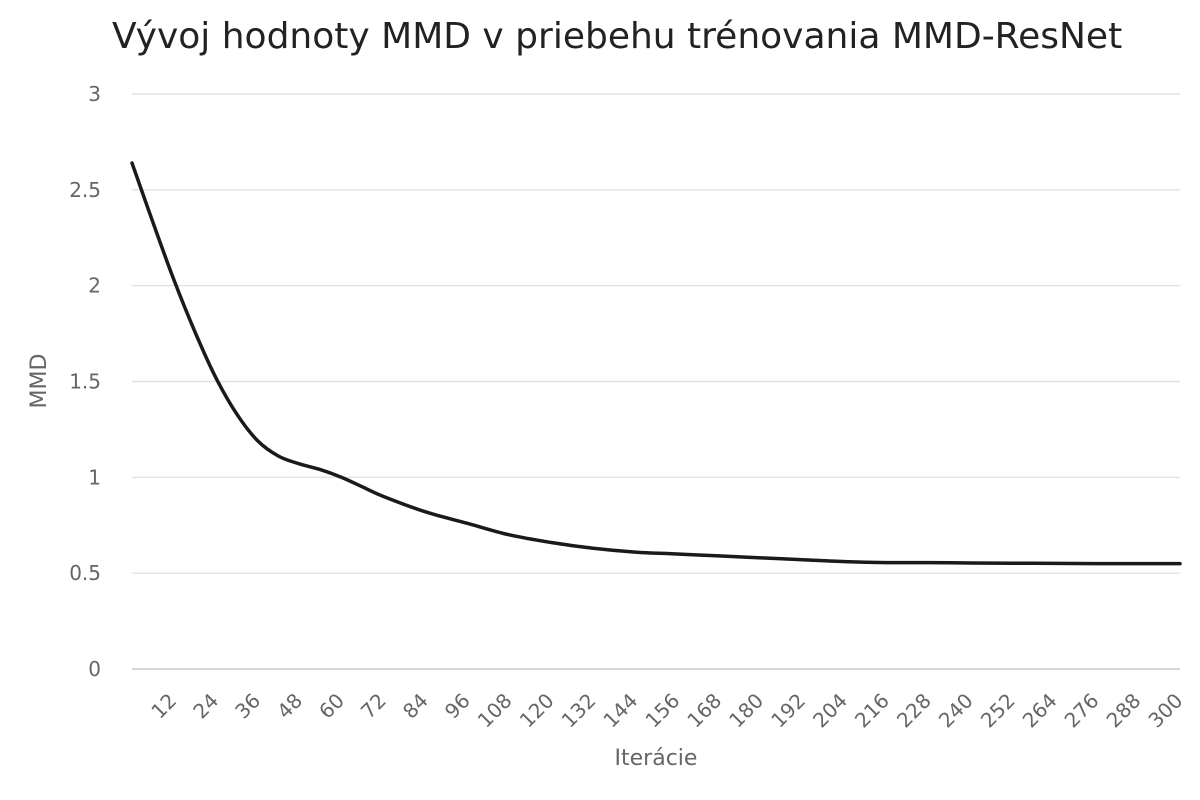  What do you see at coordinates (872, 710) in the screenshot?
I see `x-tick-label: 216` at bounding box center [872, 710].